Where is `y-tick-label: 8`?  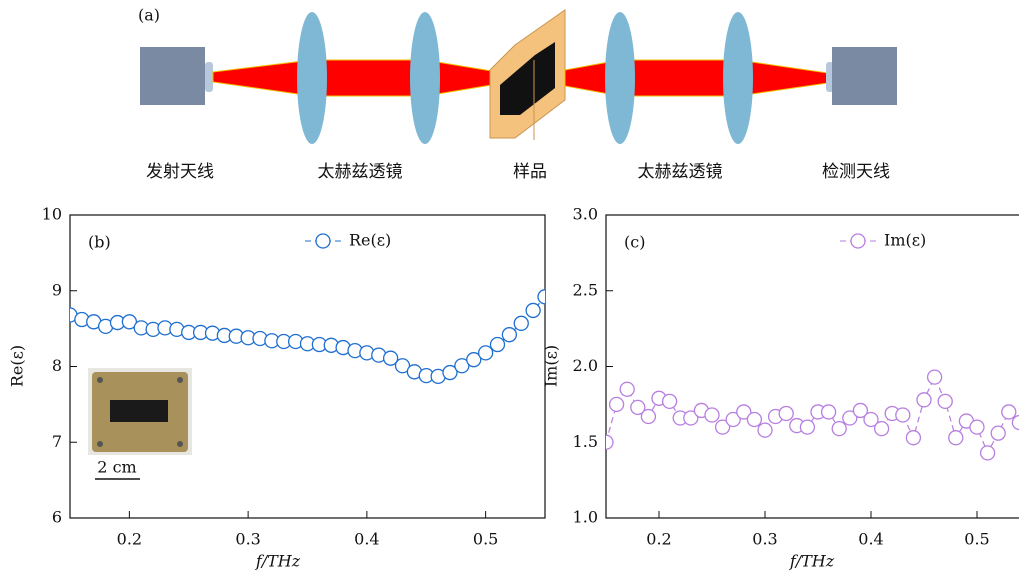 y-tick-label: 8 is located at coordinates (57, 365).